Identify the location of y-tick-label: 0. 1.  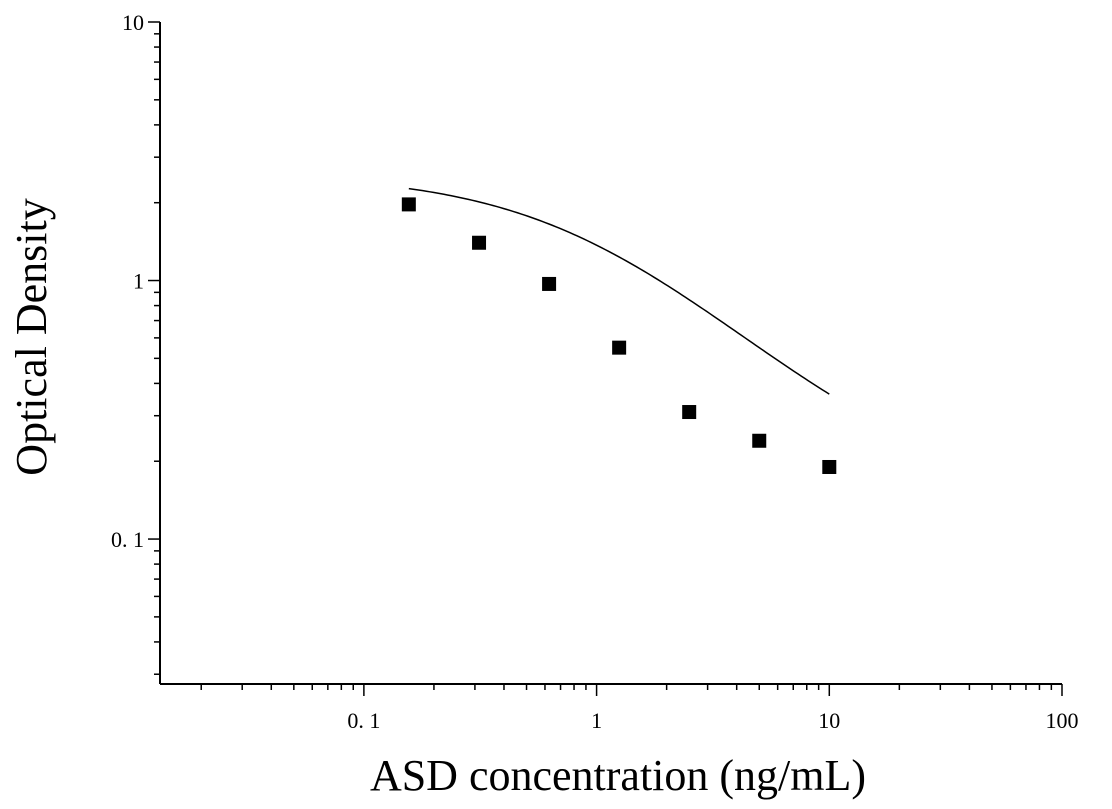
(127, 539).